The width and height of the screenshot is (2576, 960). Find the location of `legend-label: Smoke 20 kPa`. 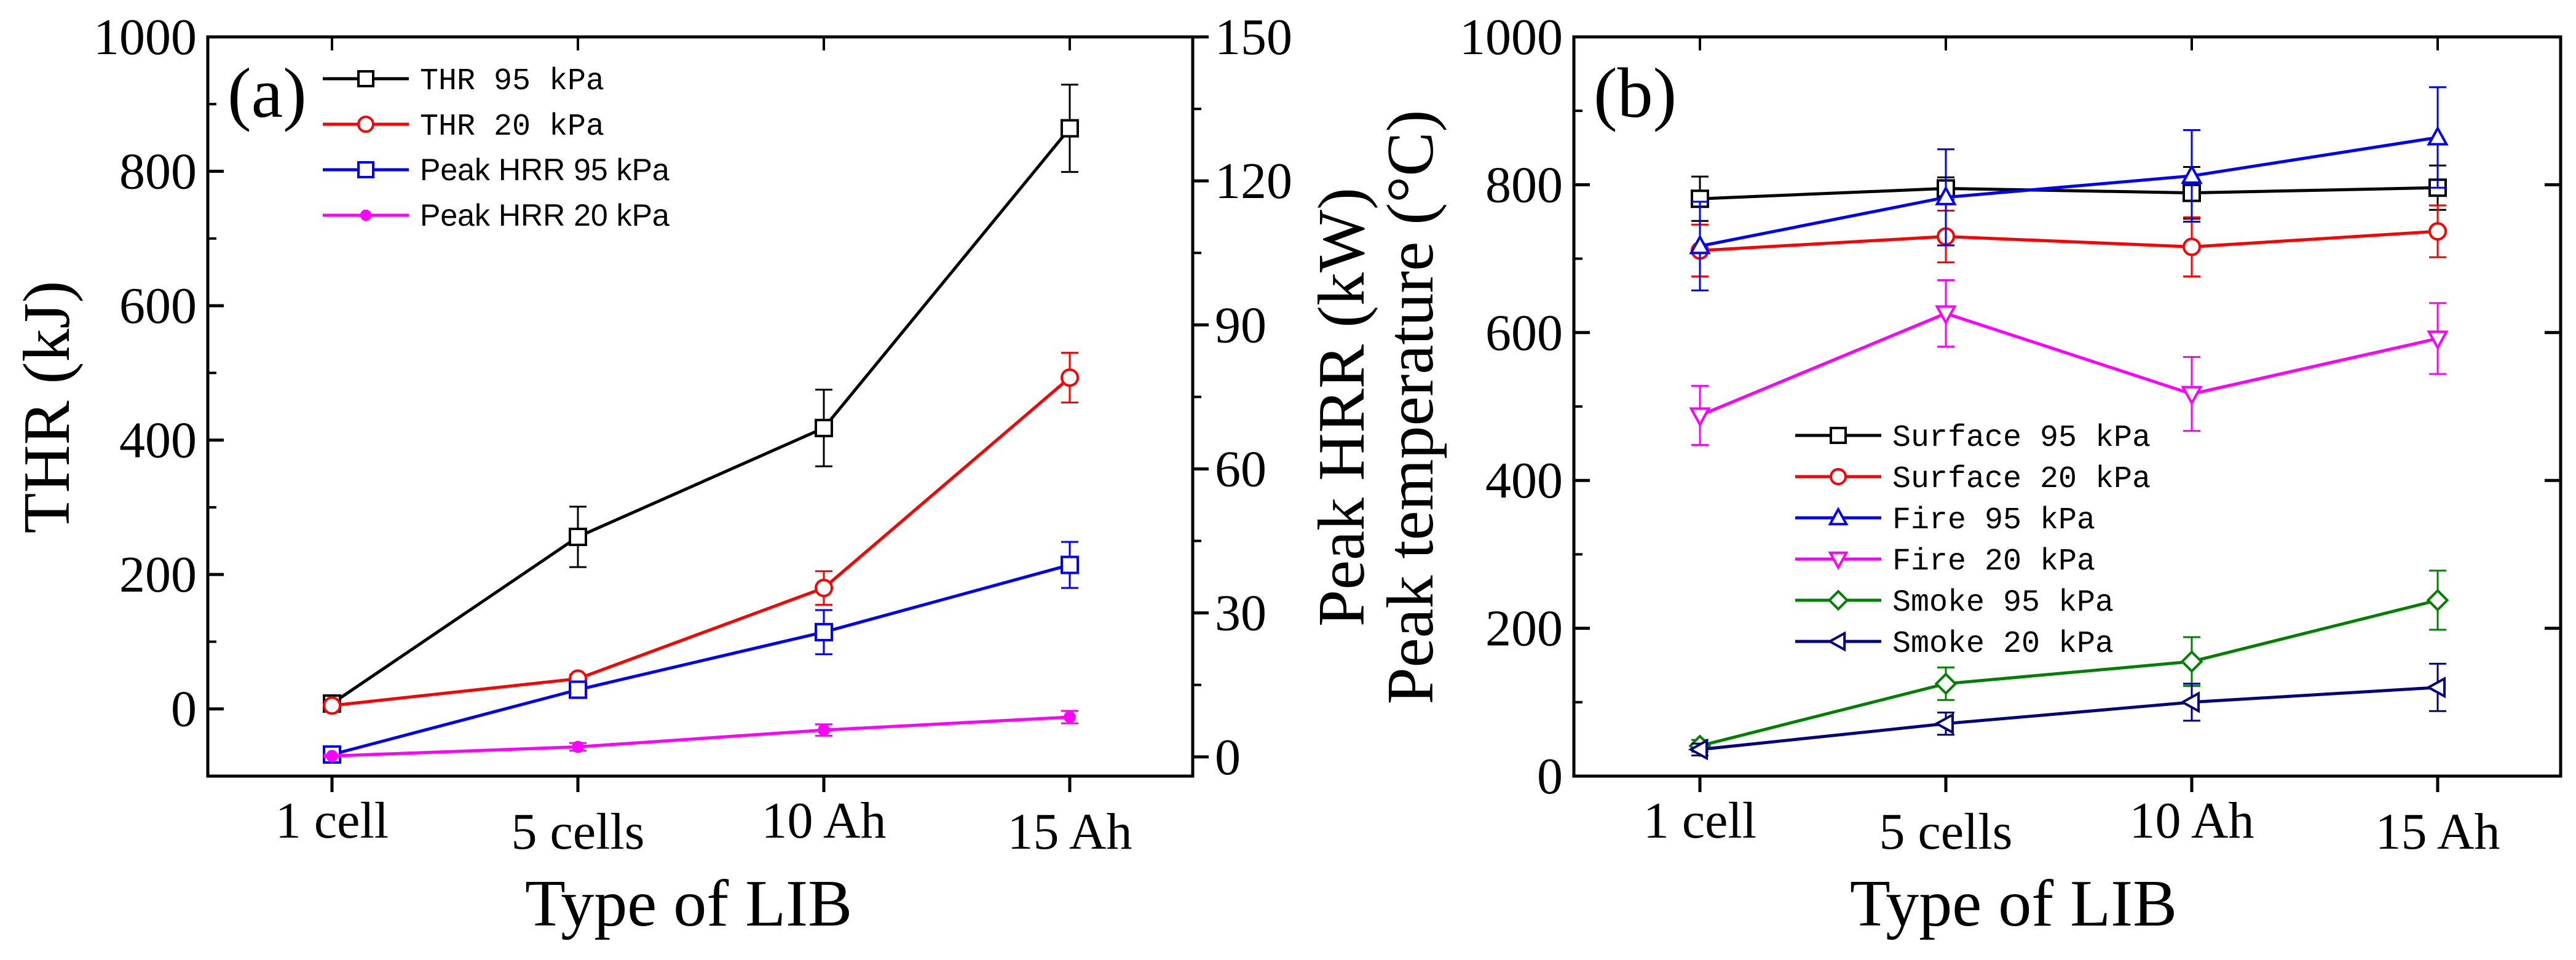

legend-label: Smoke 20 kPa is located at coordinates (2003, 644).